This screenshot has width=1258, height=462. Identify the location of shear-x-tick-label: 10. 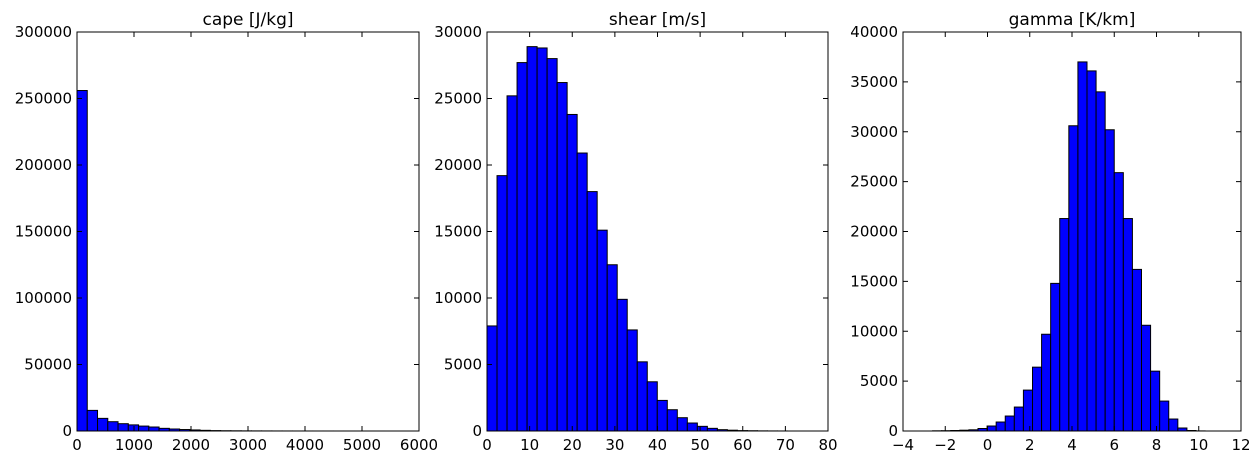
(529, 445).